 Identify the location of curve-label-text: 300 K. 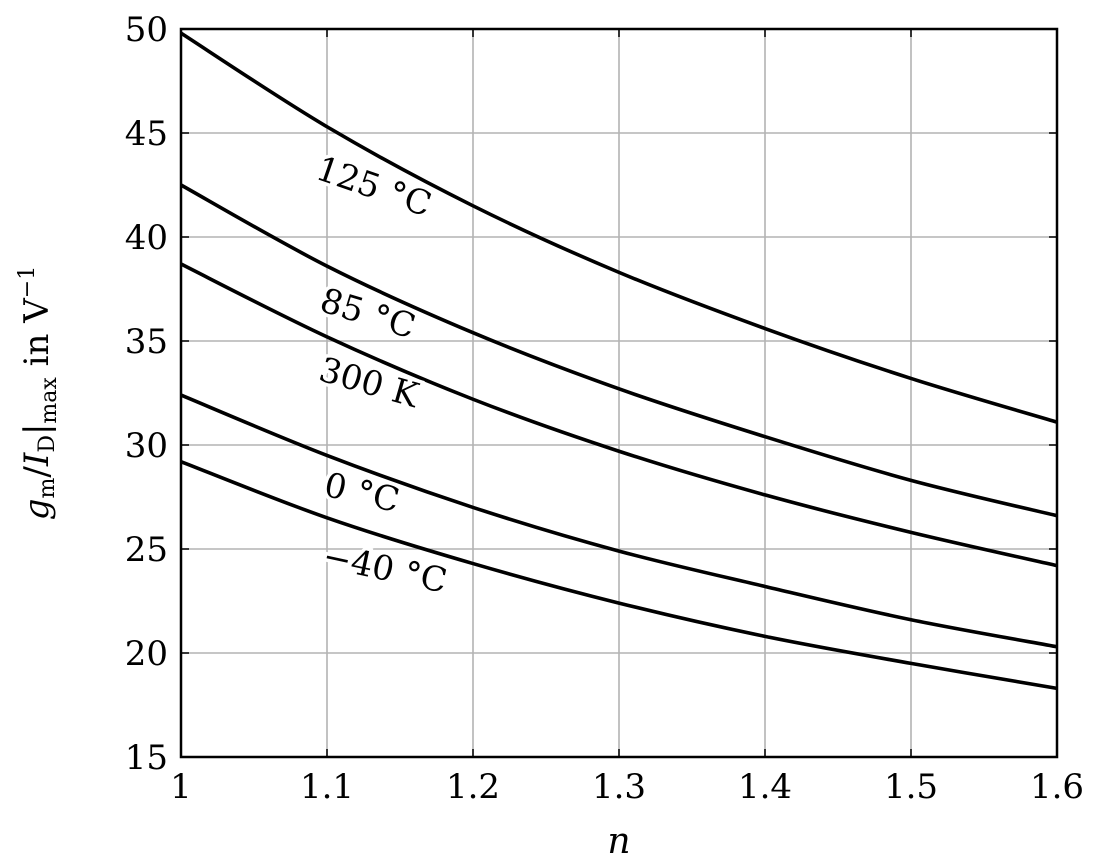
(369, 383).